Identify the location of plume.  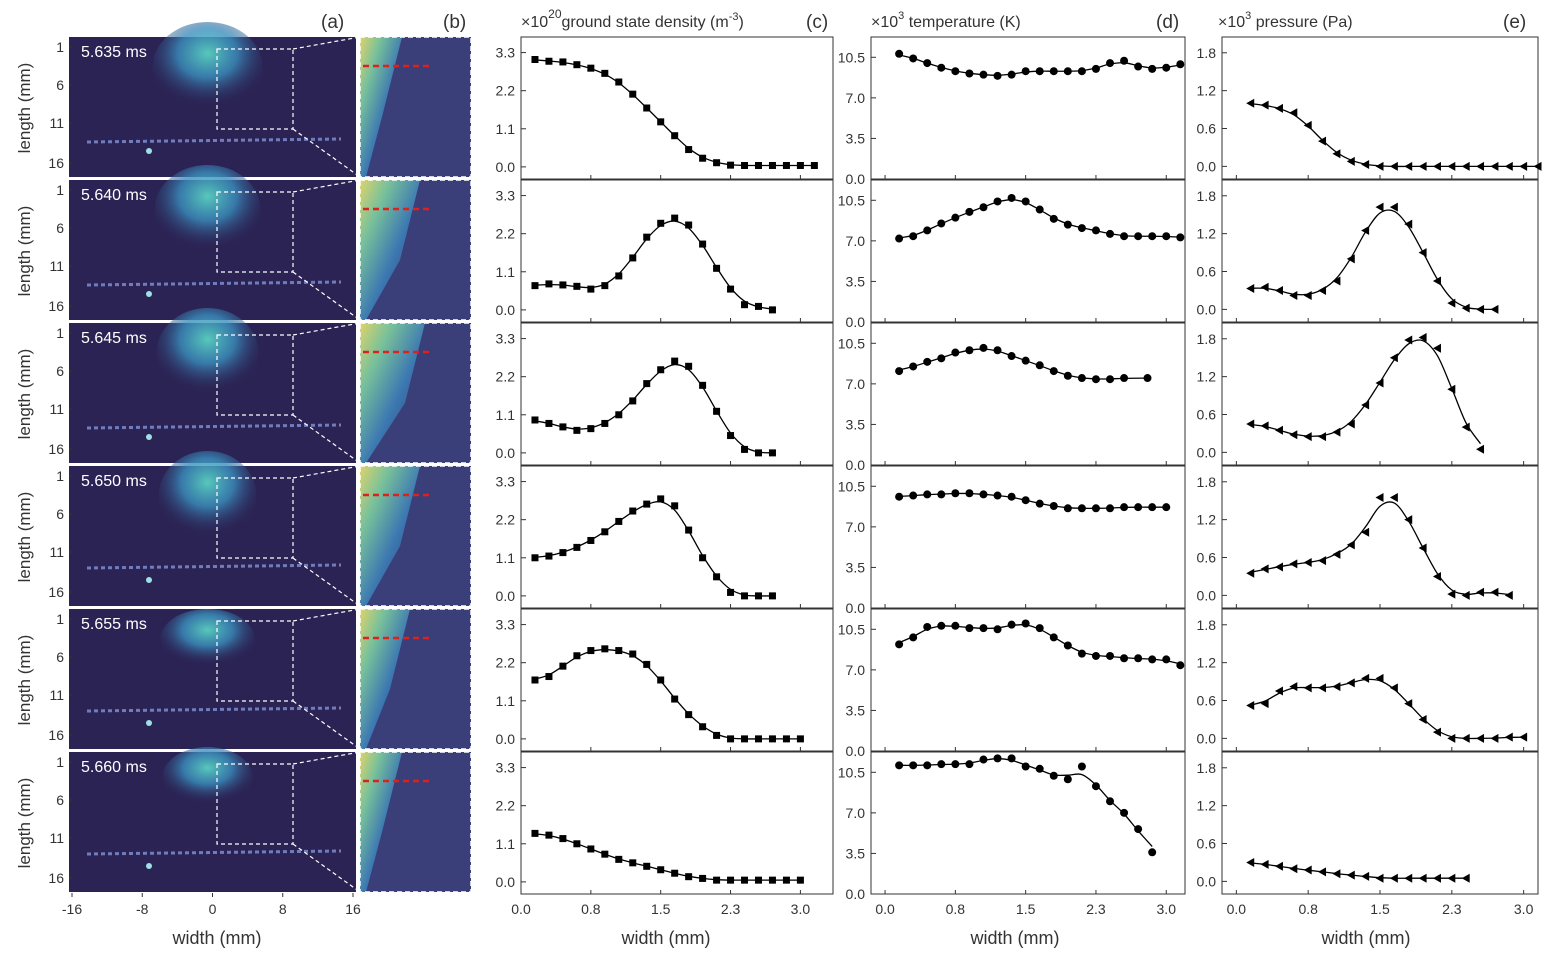
(207, 210).